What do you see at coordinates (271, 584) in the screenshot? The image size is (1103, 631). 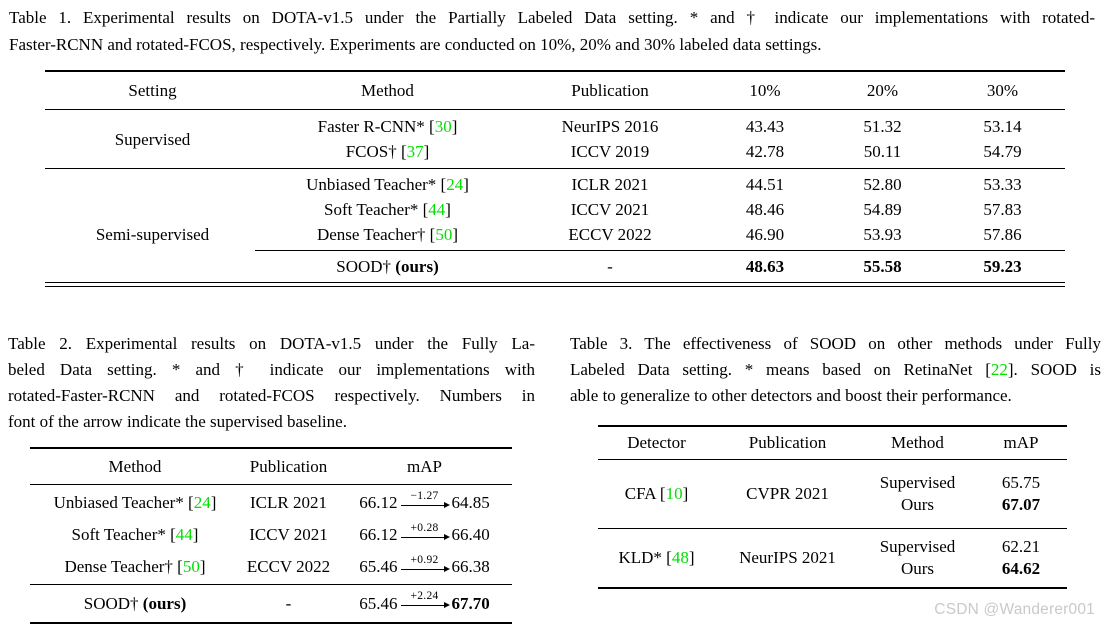 I see `table2-section-rule` at bounding box center [271, 584].